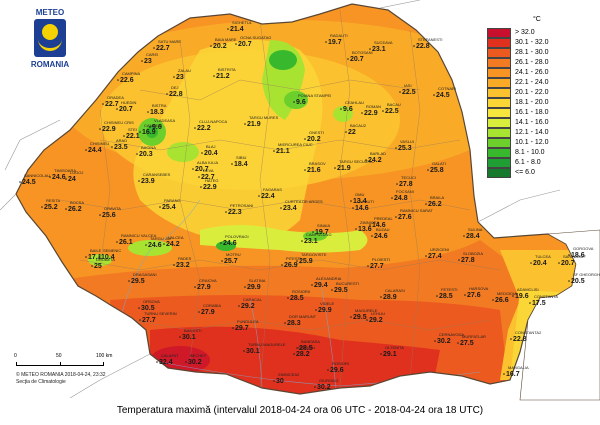 This screenshot has width=600, height=425. What do you see at coordinates (301, 291) in the screenshot?
I see `station-name: ROSIORII` at bounding box center [301, 291].